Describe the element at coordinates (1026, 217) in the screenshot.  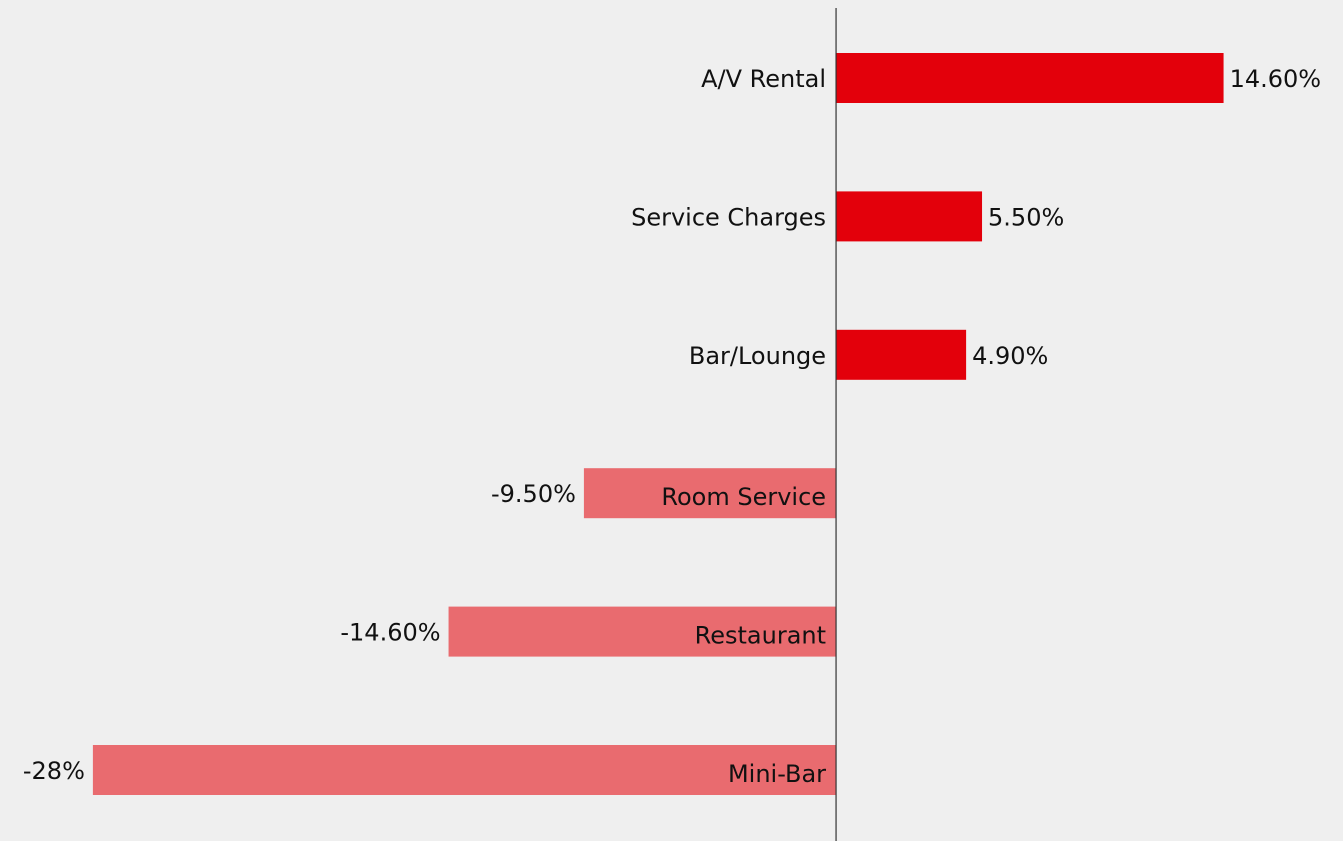
I see `value-label: 5.50%` at that location.